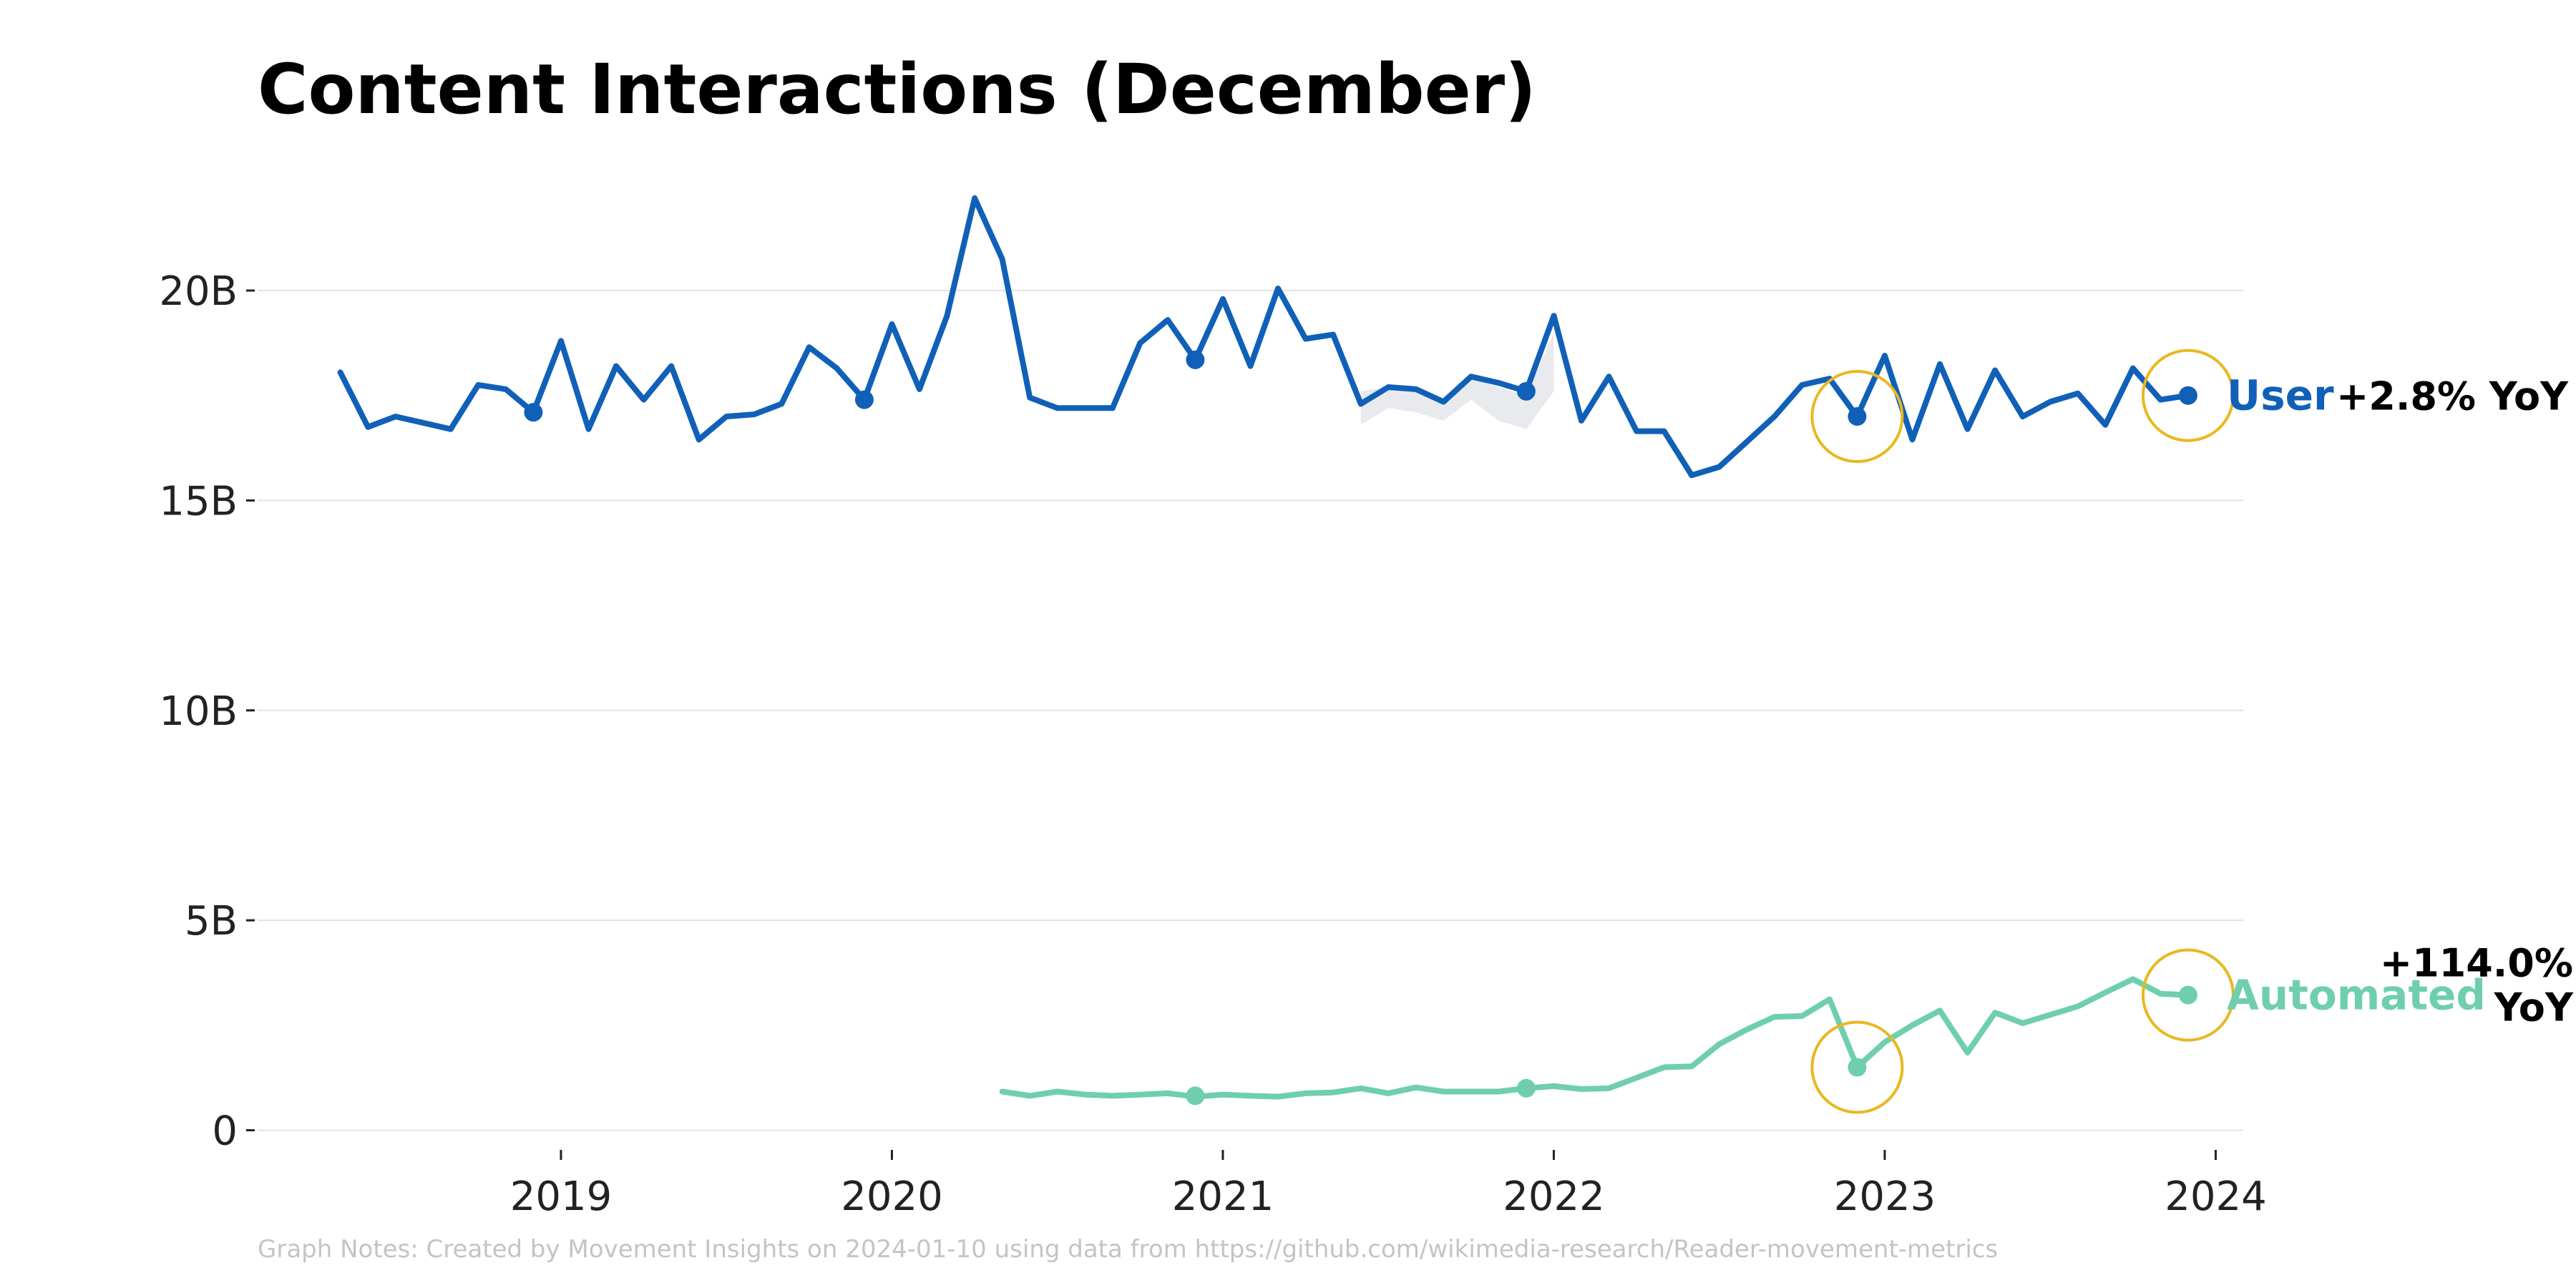  I want to click on x-tick-label-4: 2023, so click(1885, 1197).